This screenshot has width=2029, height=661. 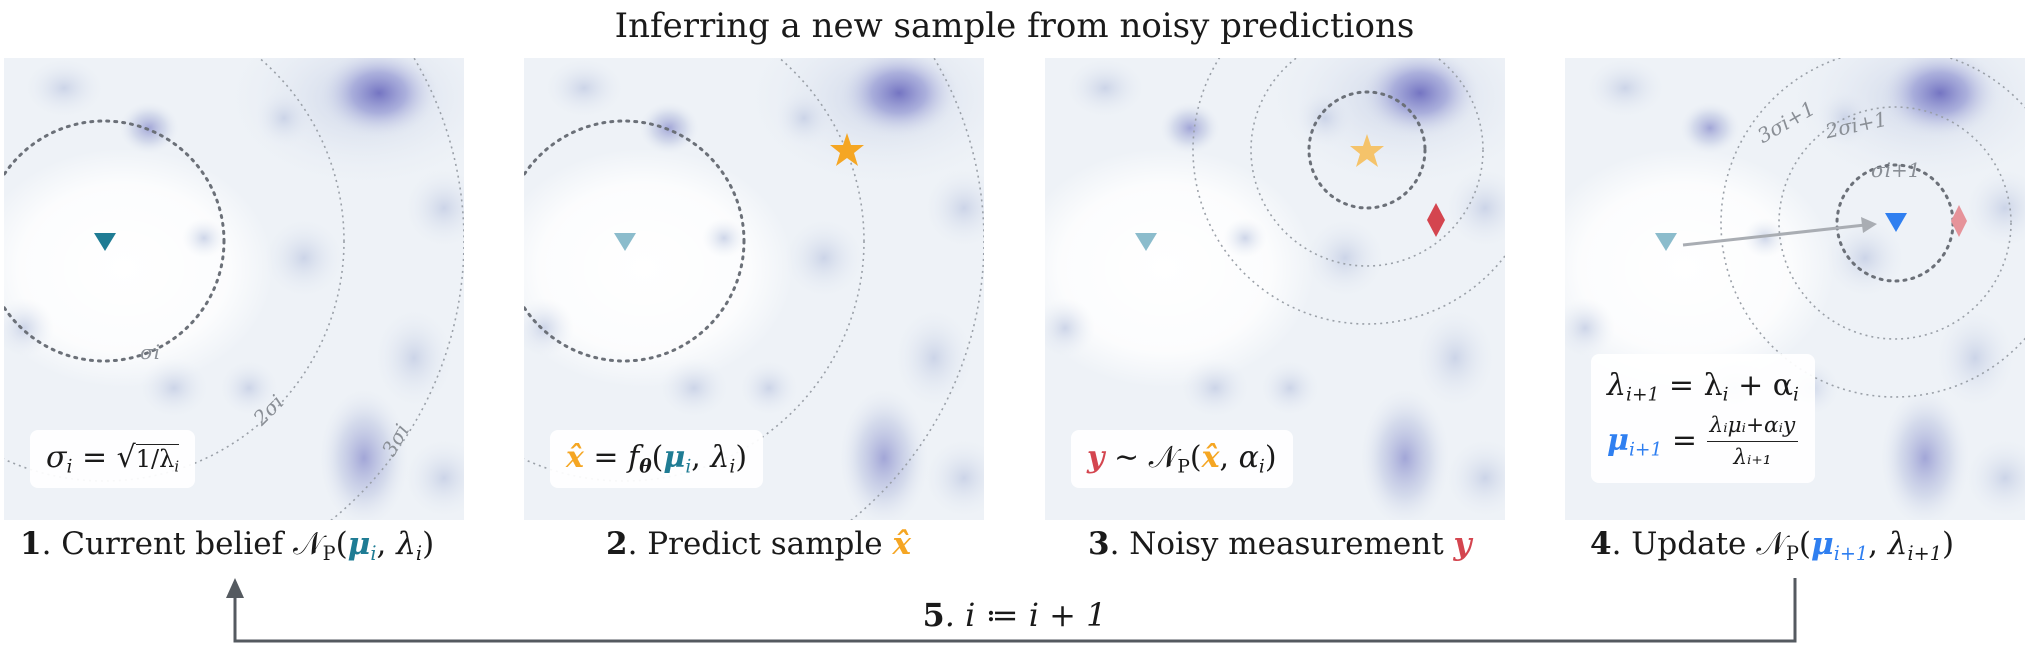 I want to click on alpha-three-sigma-circle, so click(x=1348, y=191).